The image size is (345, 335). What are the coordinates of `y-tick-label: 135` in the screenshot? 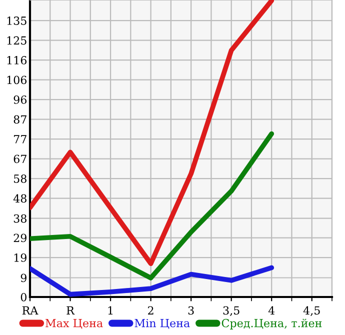 It's located at (16, 20).